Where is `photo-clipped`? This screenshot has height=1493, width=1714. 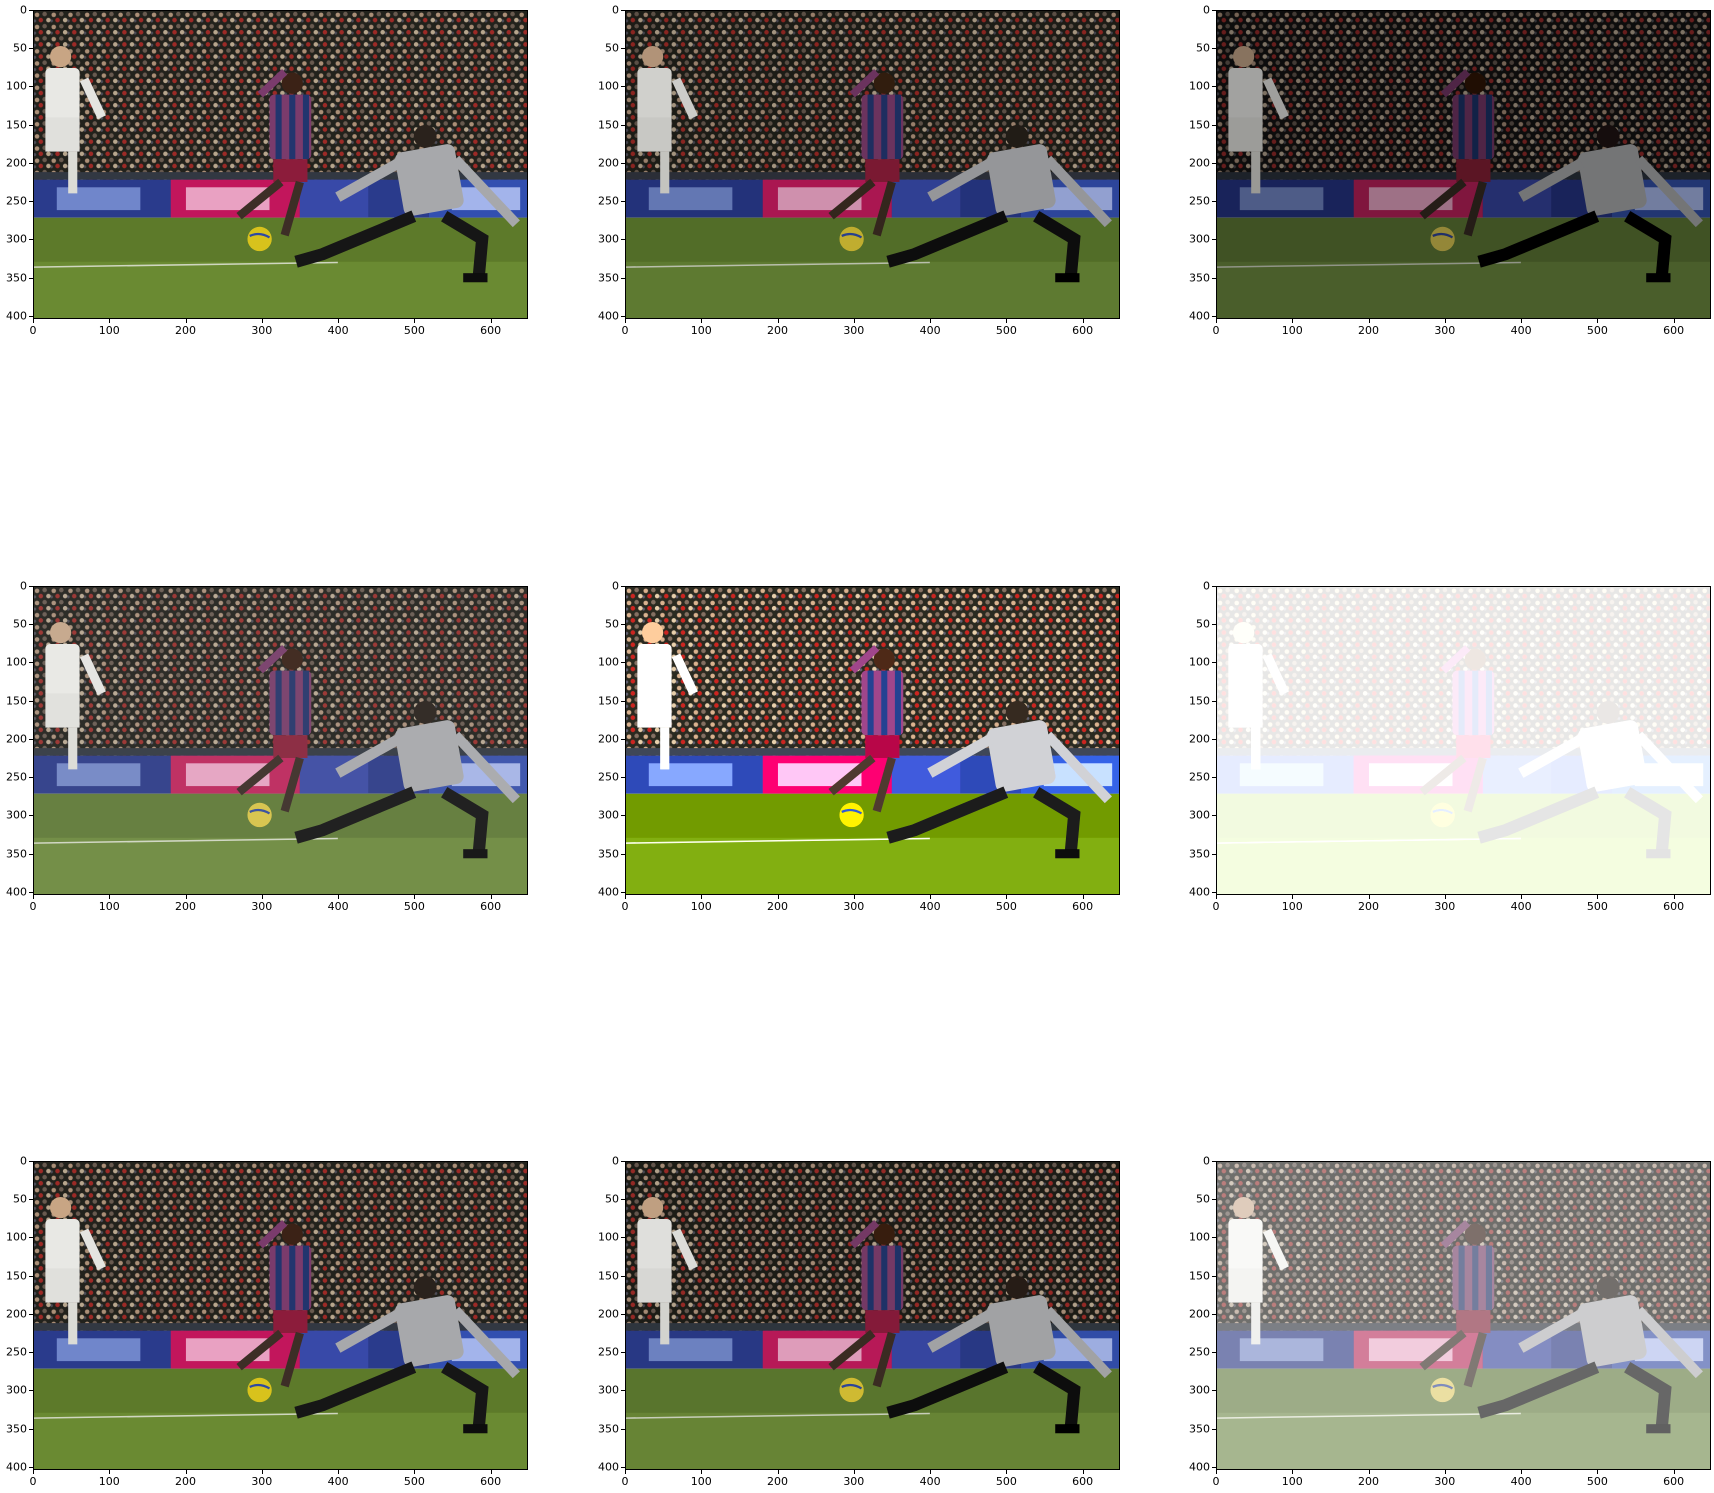 photo-clipped is located at coordinates (1463, 740).